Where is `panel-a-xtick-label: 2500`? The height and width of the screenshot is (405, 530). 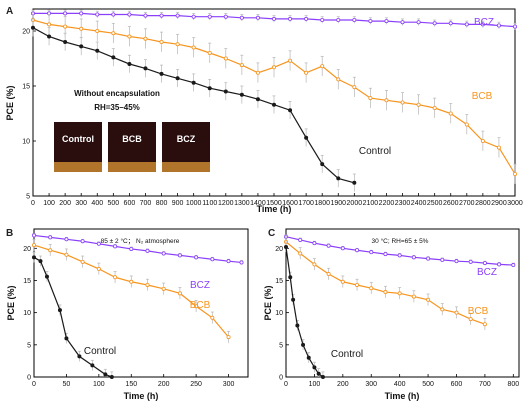
panel-a-xtick-label: 2500 is located at coordinates (435, 203).